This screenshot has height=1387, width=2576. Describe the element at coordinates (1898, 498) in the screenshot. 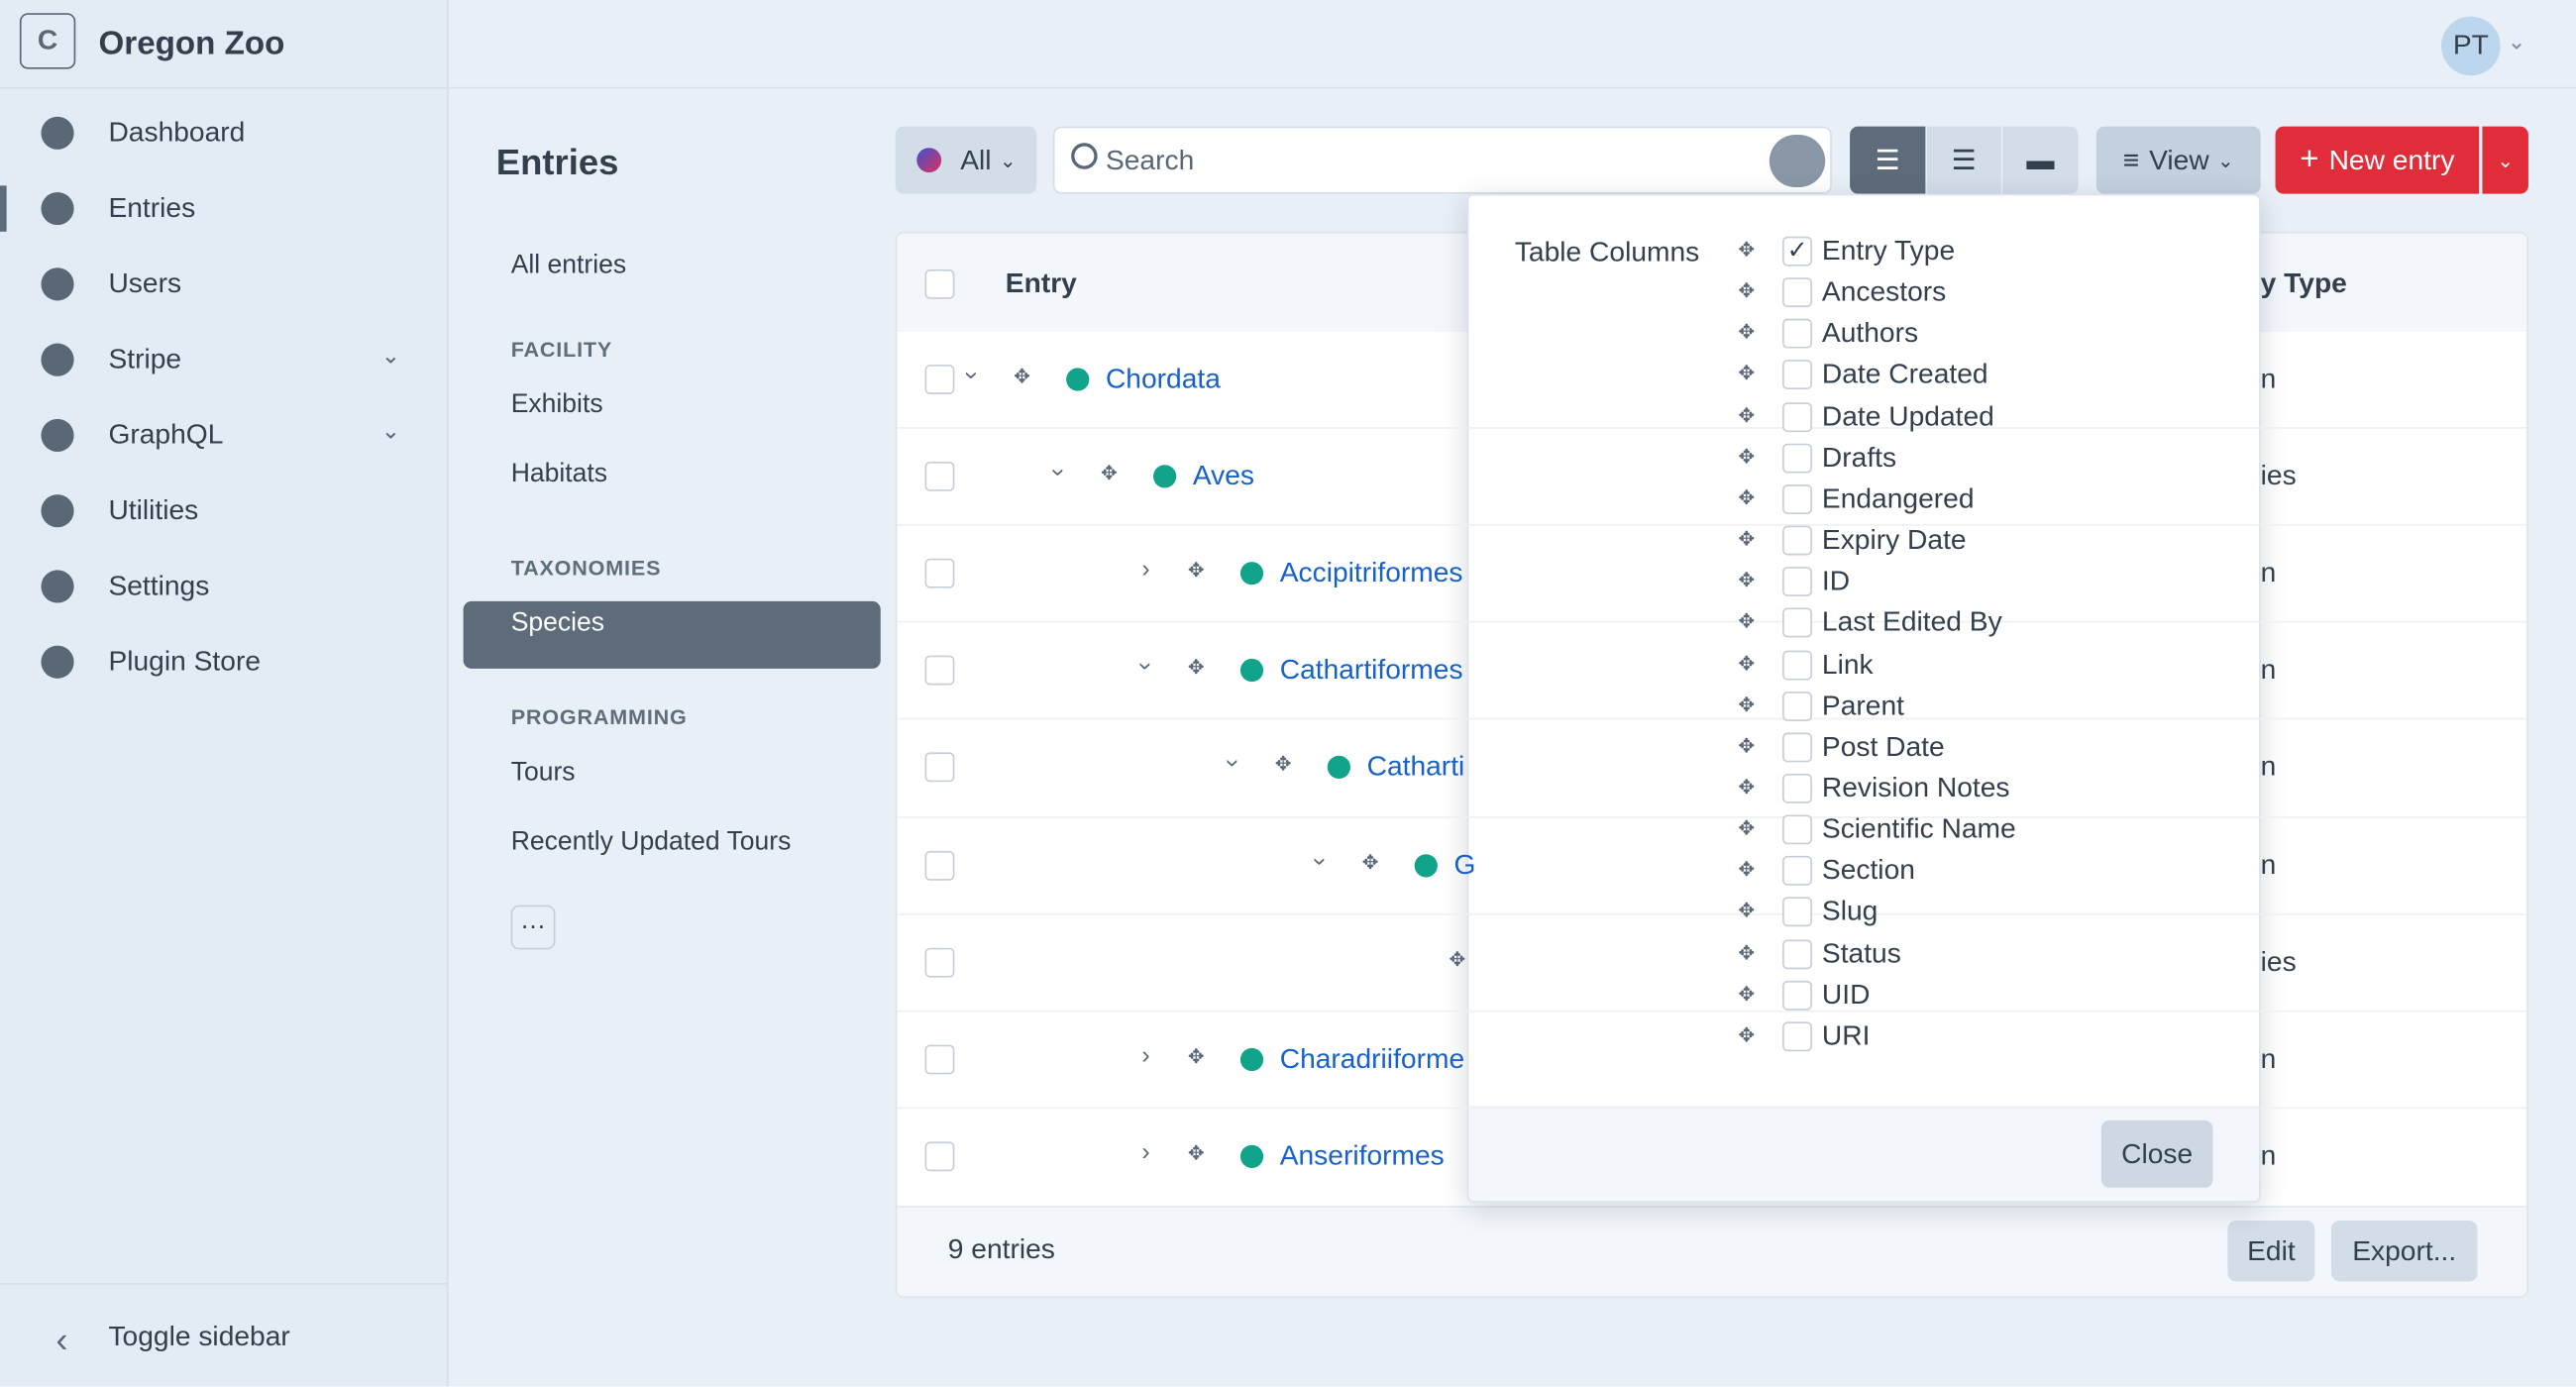

I see `column-name: Endangered` at that location.